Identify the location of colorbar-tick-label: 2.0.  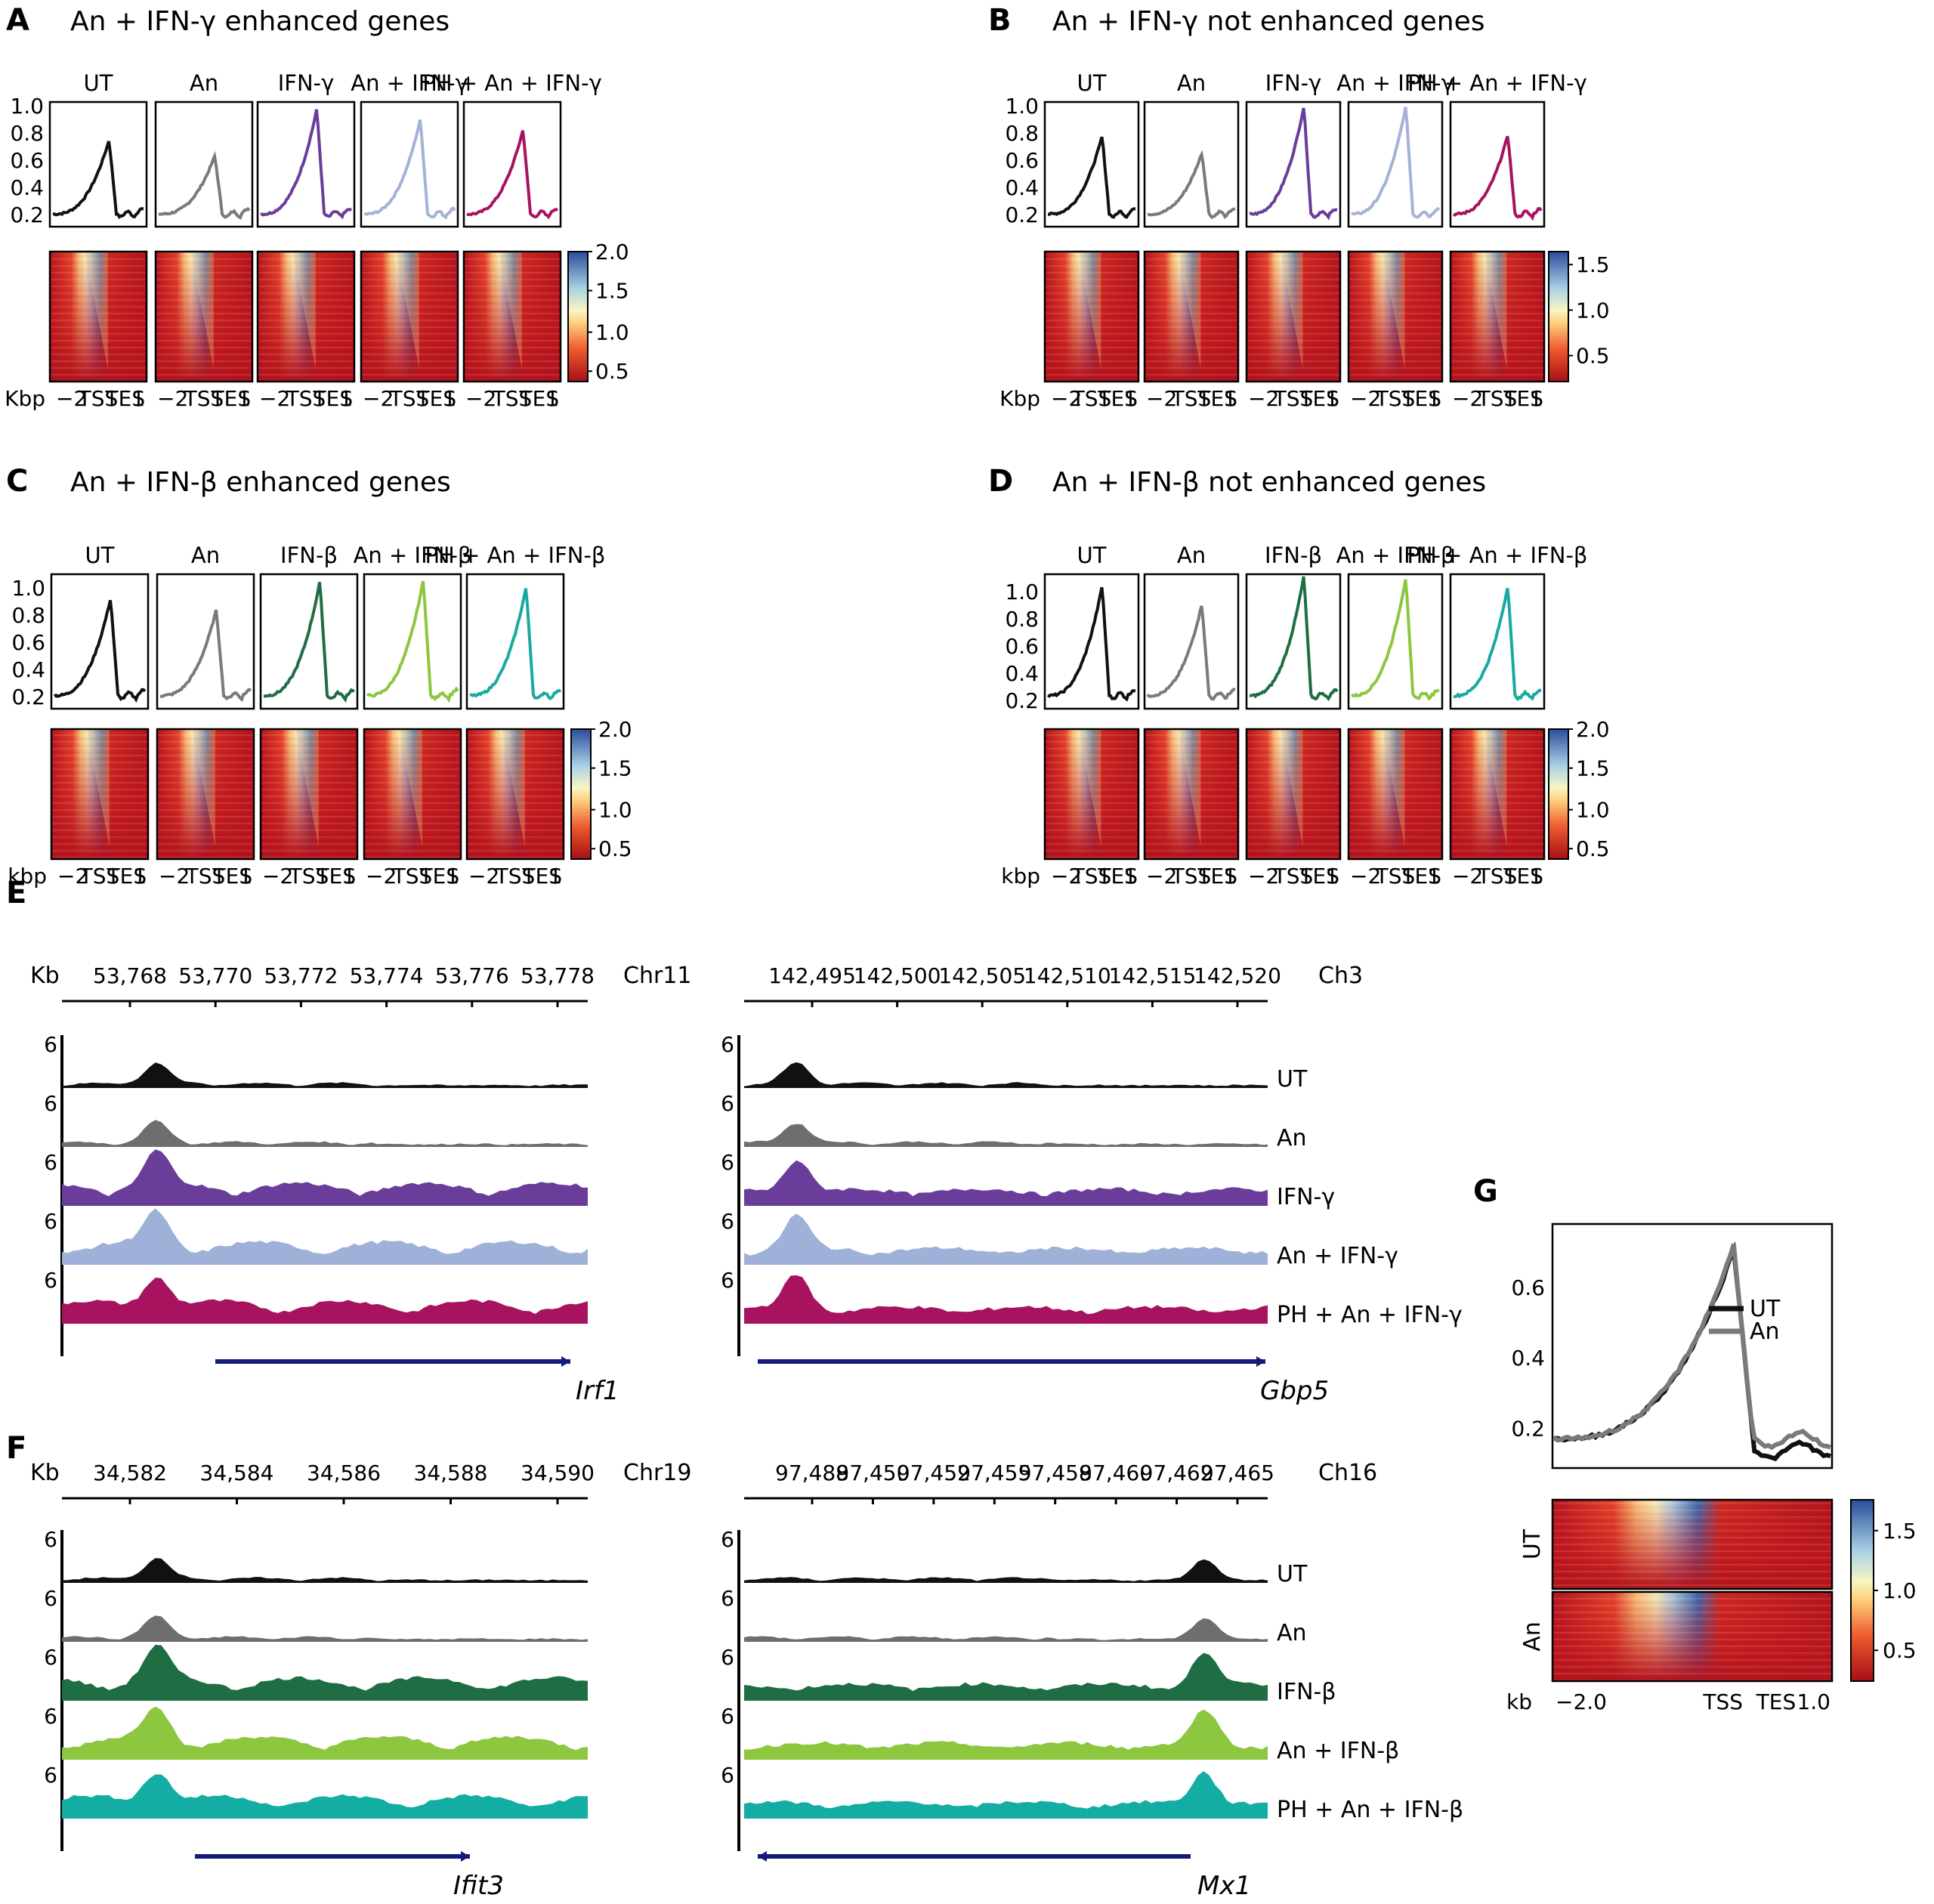
(612, 252).